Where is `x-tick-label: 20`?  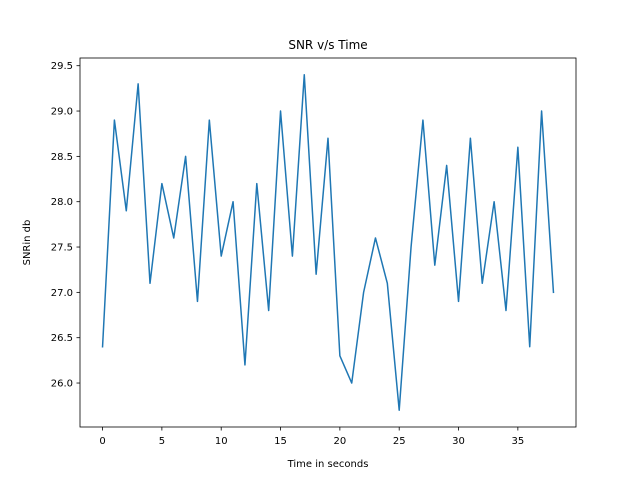 x-tick-label: 20 is located at coordinates (339, 441).